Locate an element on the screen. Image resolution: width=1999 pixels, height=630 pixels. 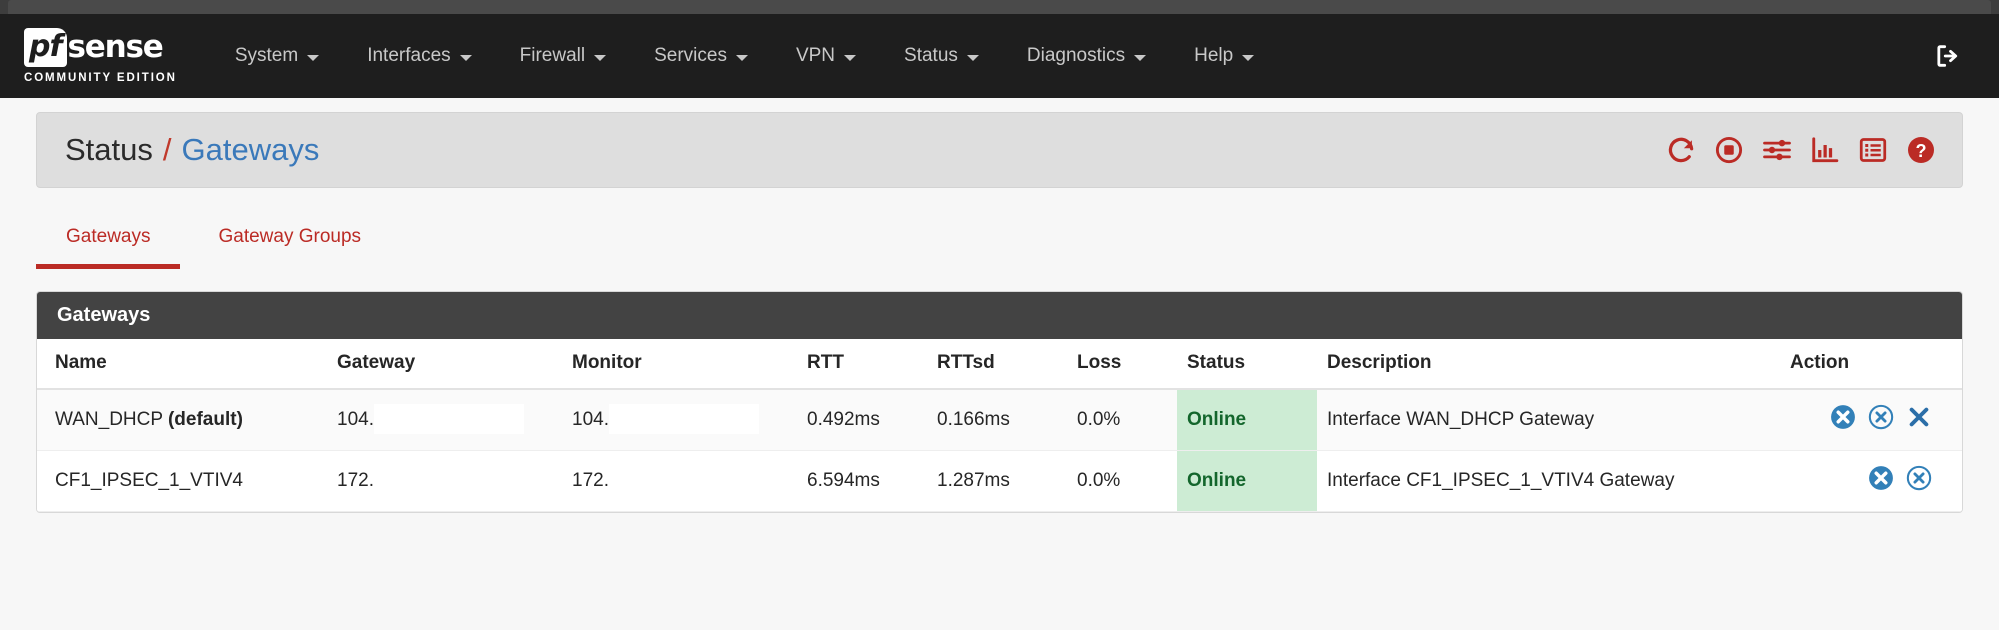
tab-gateways: Gateways is located at coordinates (108, 243).